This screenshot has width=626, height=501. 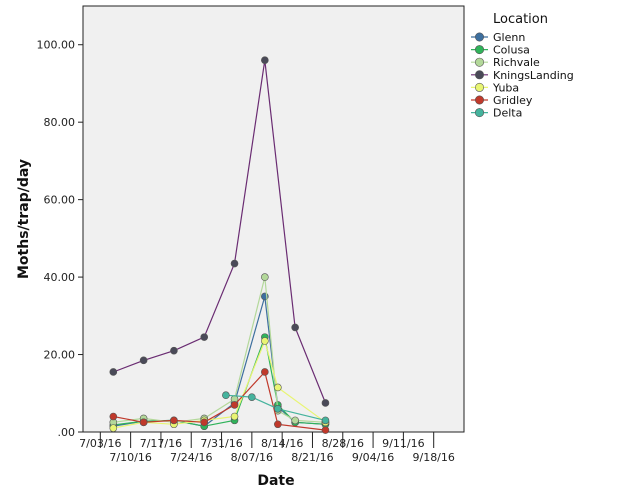 What do you see at coordinates (60, 200) in the screenshot?
I see `y-tick-label: 60.00` at bounding box center [60, 200].